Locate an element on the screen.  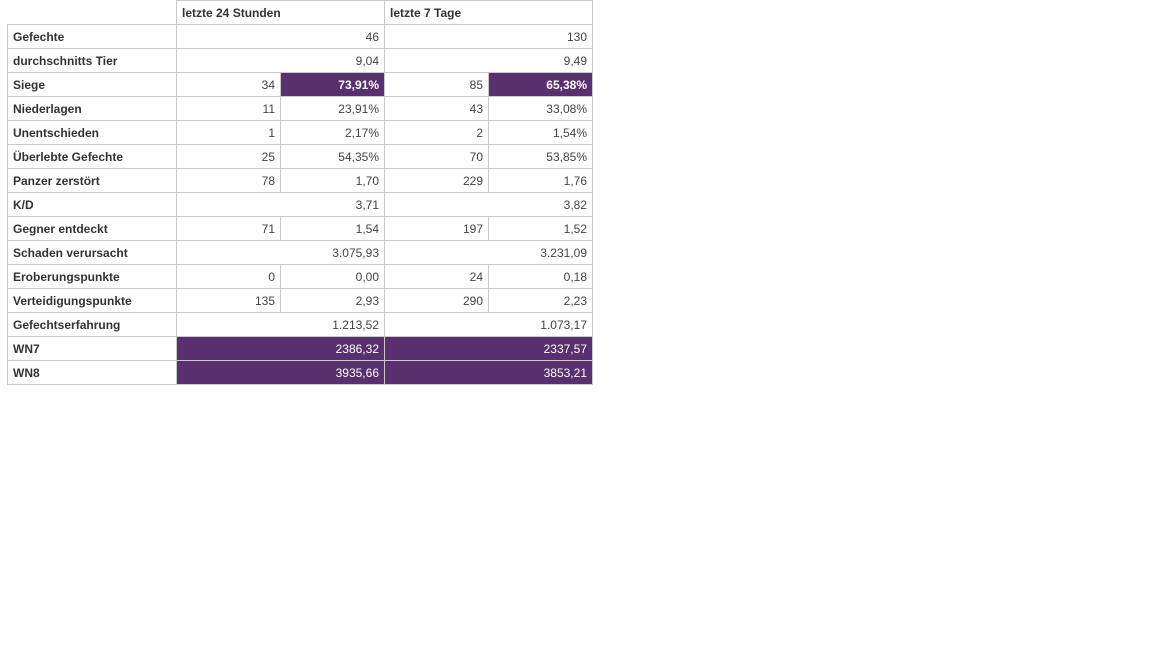
value-7d-rate: 1,76 is located at coordinates (540, 180).